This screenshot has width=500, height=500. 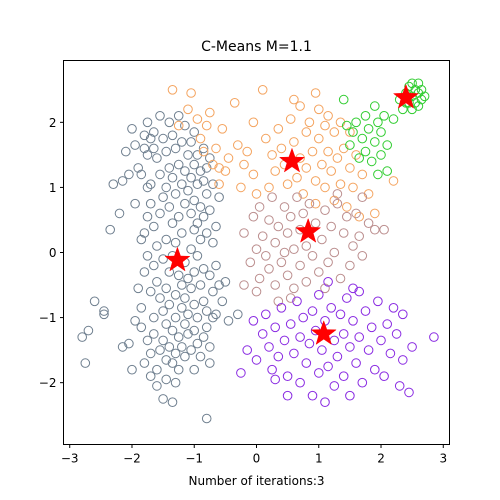 I want to click on x-tick-label: 1, so click(x=319, y=459).